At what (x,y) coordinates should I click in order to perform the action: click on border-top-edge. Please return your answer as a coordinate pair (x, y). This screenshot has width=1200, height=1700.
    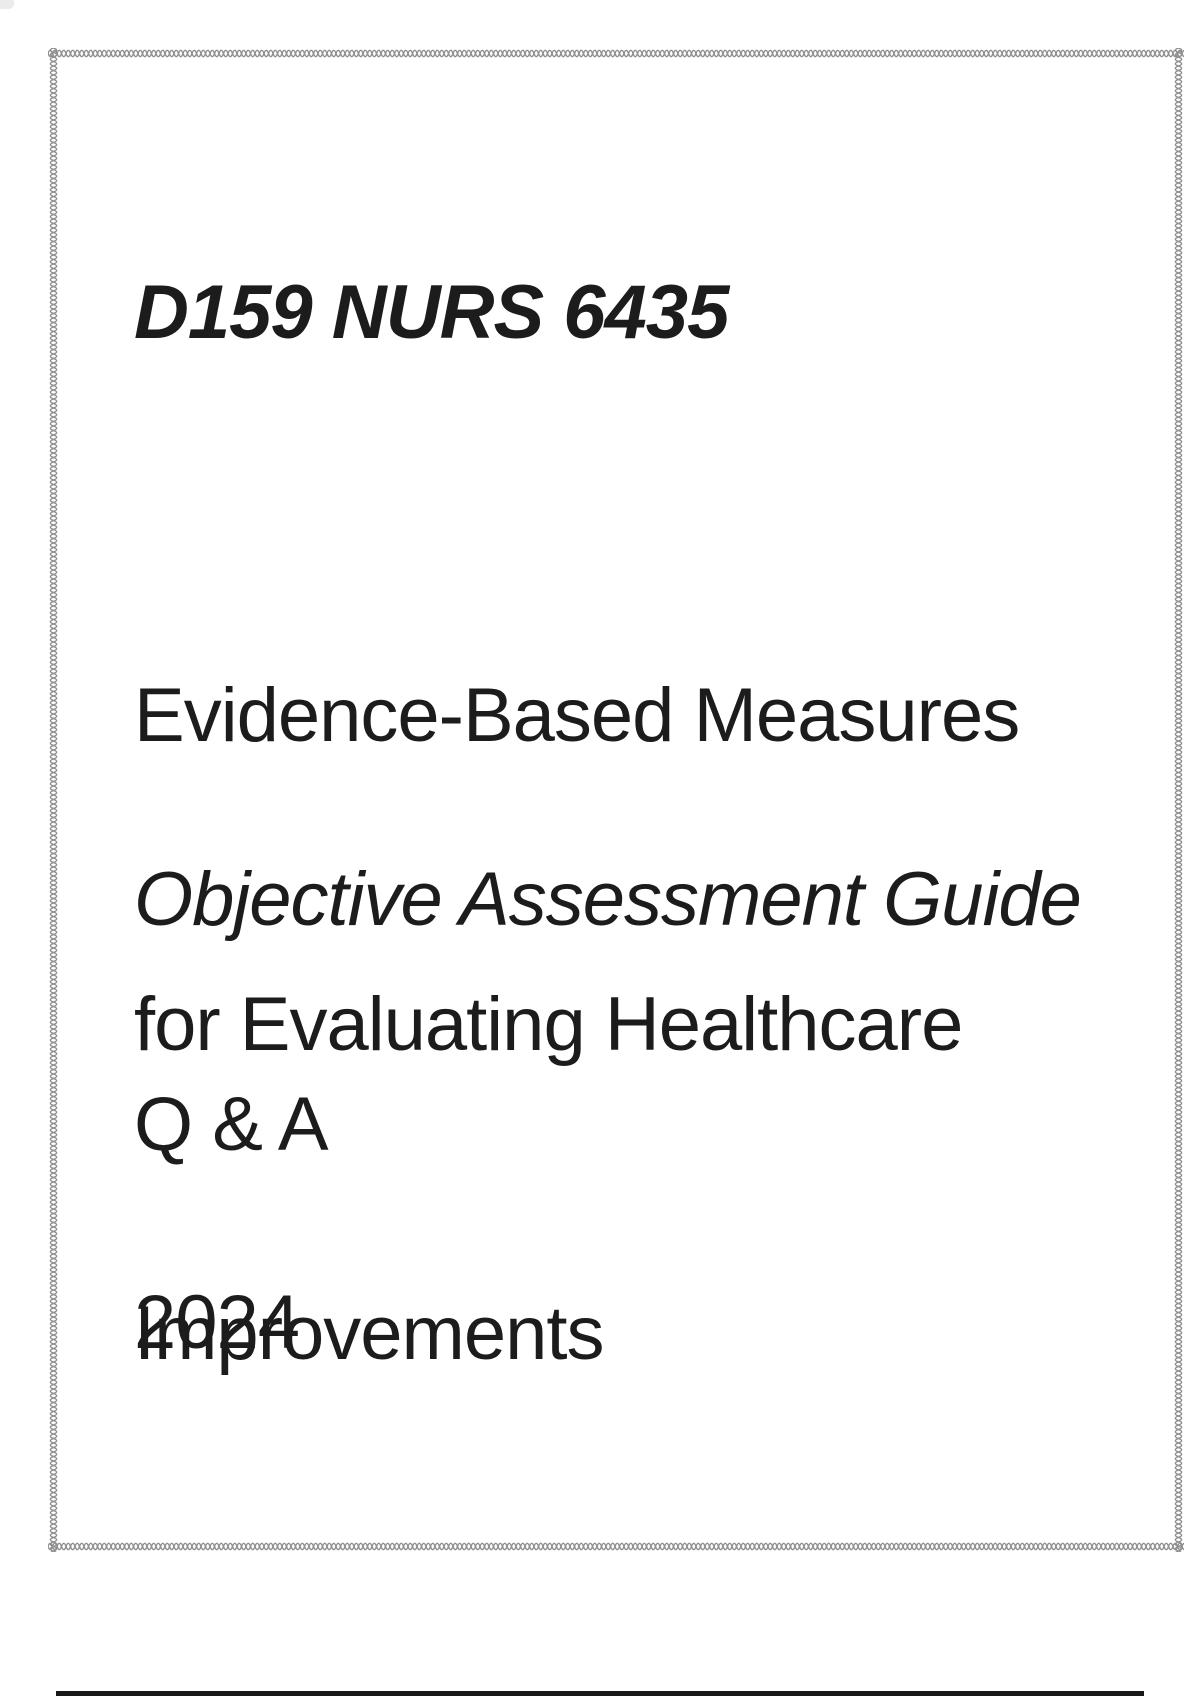
    Looking at the image, I should click on (616, 53).